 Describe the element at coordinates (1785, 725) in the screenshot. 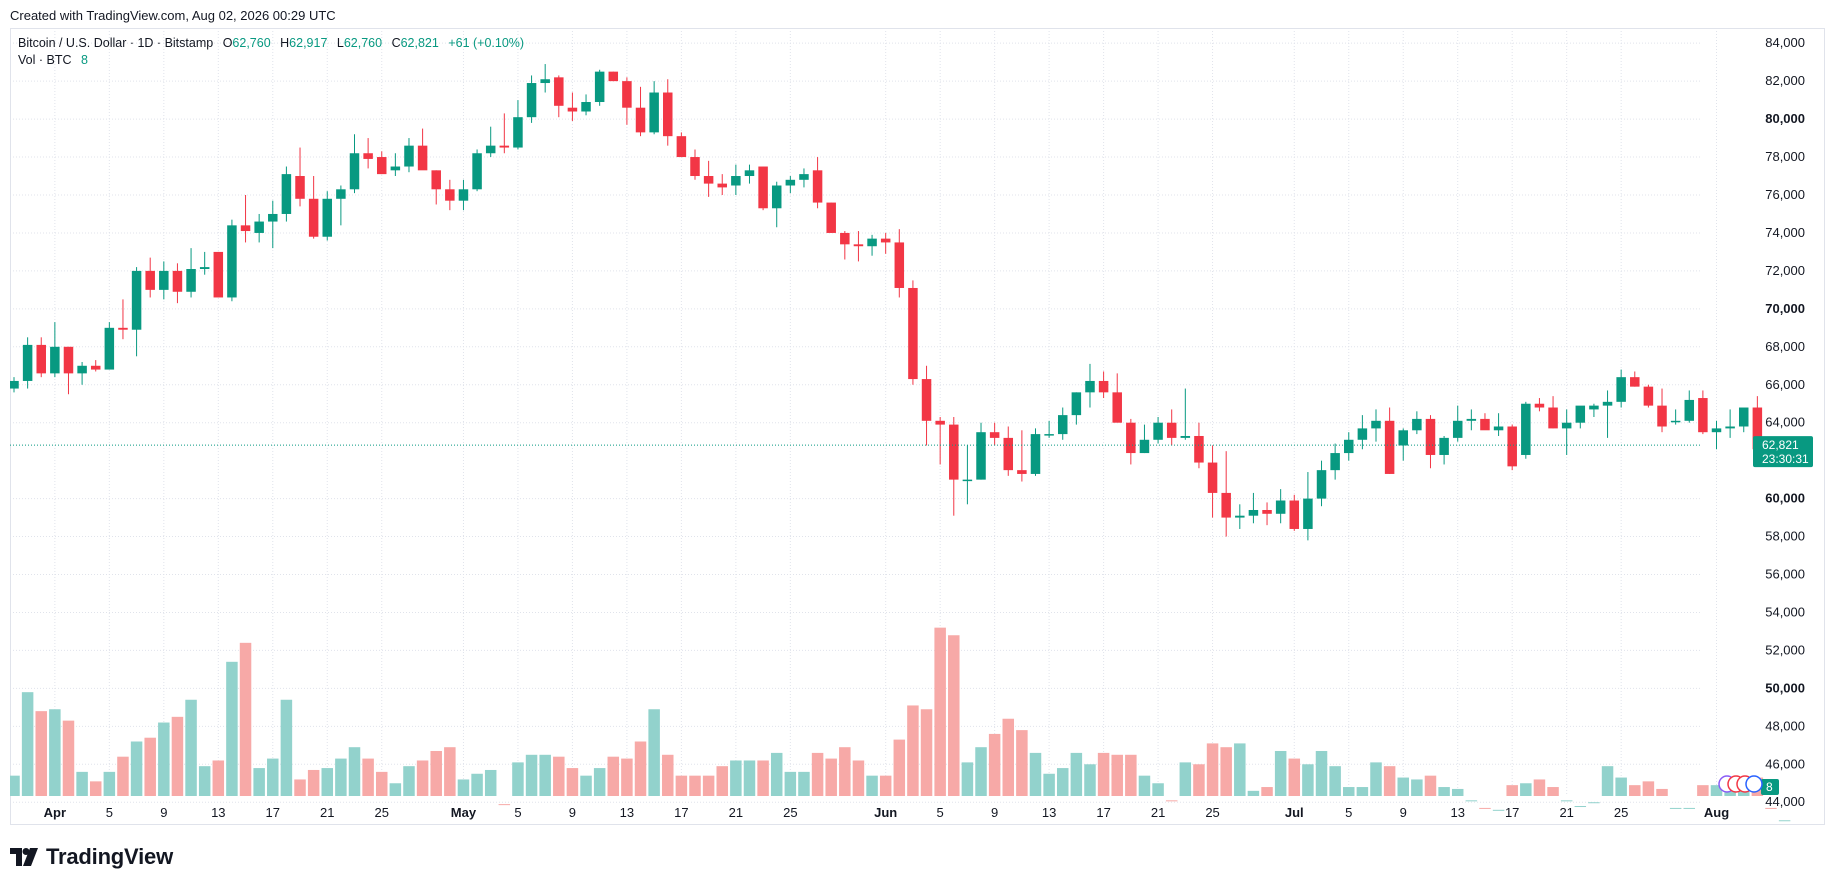

I see `price-axis-label: 48,000` at that location.